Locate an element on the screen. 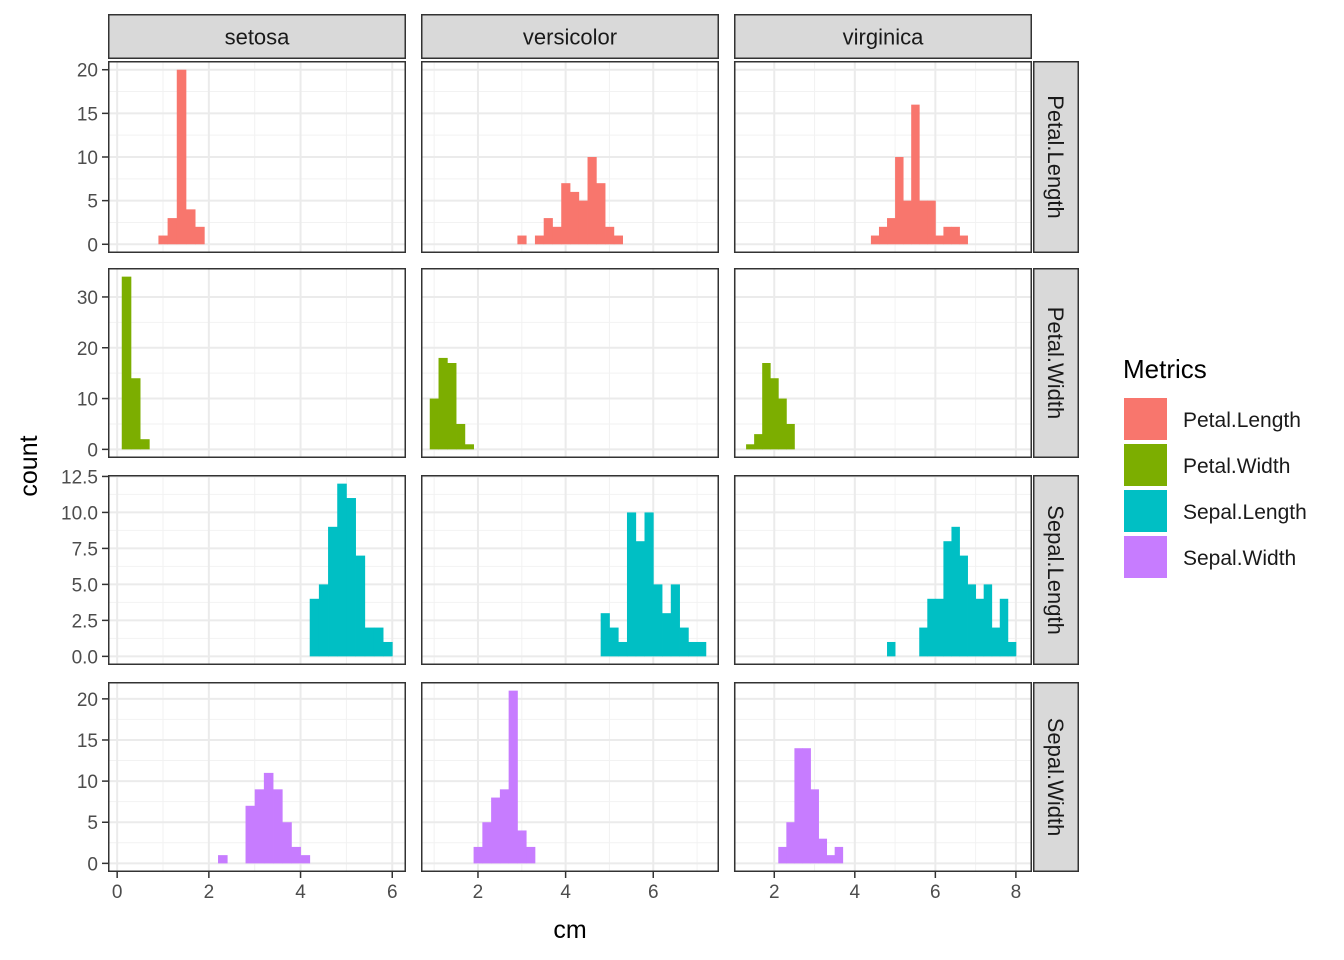 The image size is (1344, 960). x-tick-label: 6 is located at coordinates (935, 892).